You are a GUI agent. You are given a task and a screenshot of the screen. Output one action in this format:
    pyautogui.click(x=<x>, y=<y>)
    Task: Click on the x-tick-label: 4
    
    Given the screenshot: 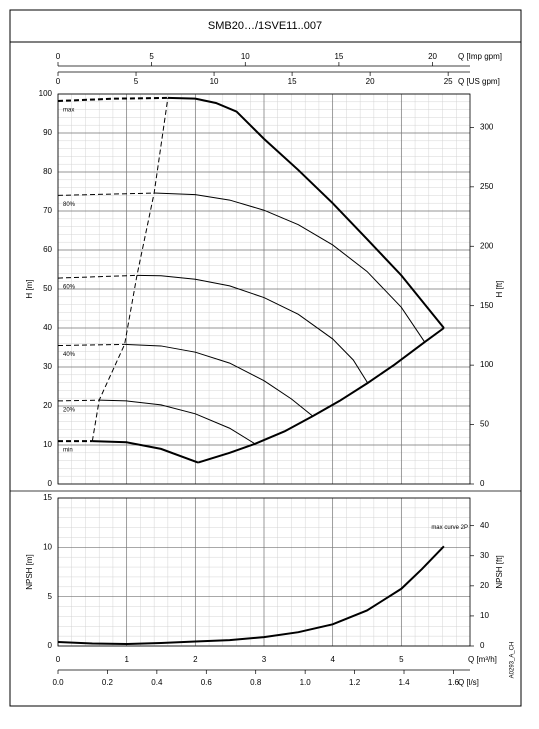 What is the action you would take?
    pyautogui.click(x=332, y=659)
    